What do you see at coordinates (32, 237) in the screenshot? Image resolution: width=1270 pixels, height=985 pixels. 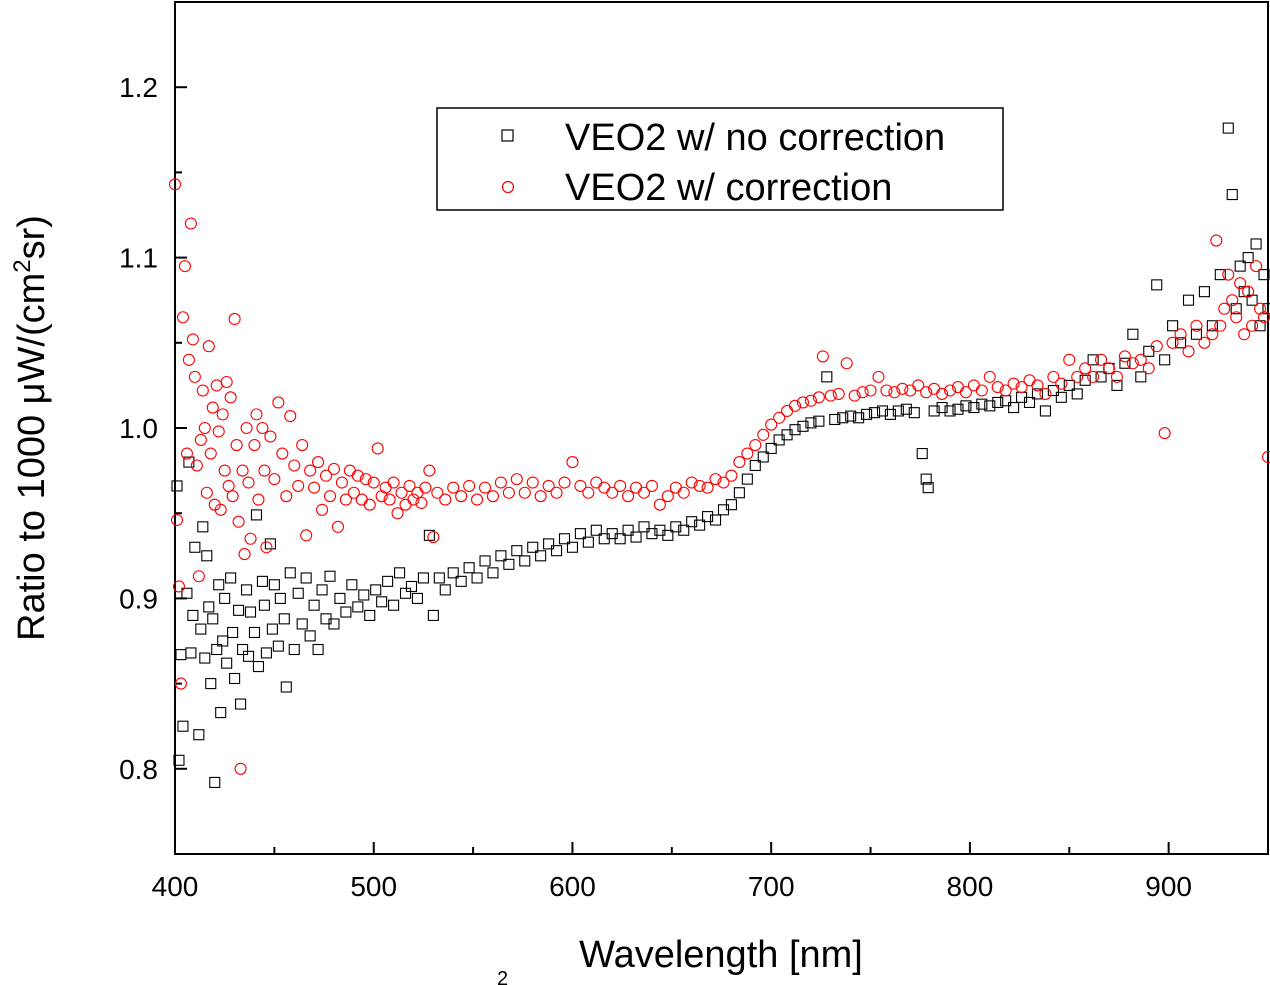 I see `y-axis-title-end: sr)` at bounding box center [32, 237].